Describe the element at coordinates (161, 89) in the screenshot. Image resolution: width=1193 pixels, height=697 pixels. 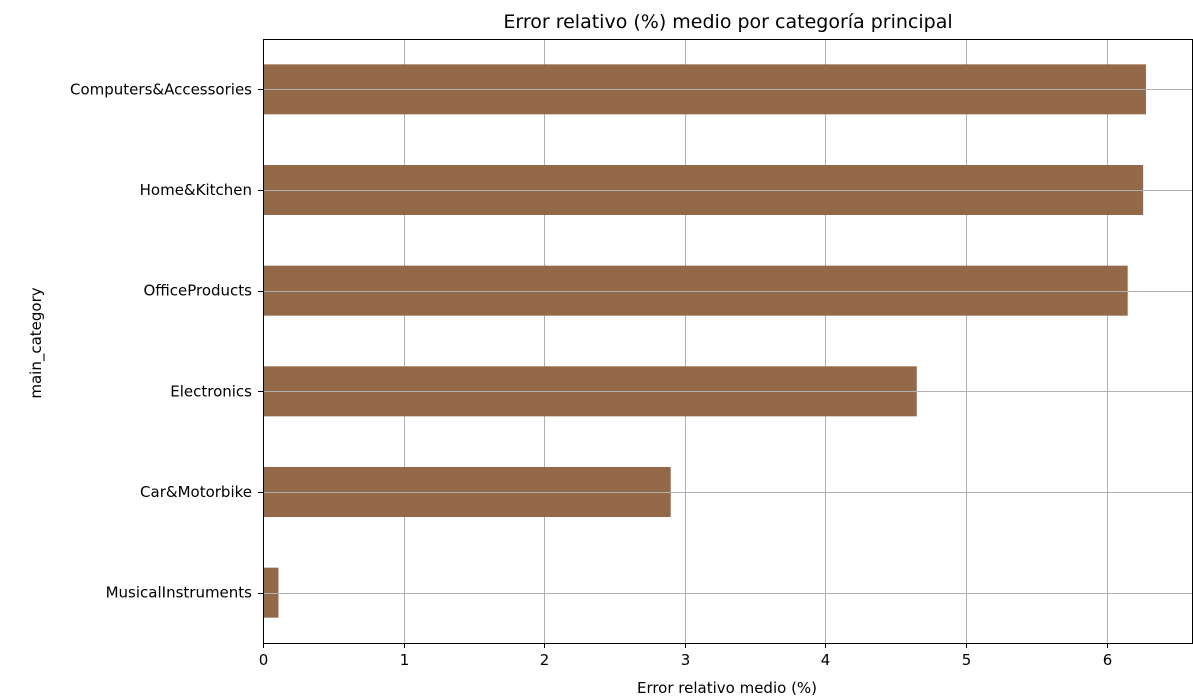
I see `y-tick-label: Computers&Accessories` at that location.